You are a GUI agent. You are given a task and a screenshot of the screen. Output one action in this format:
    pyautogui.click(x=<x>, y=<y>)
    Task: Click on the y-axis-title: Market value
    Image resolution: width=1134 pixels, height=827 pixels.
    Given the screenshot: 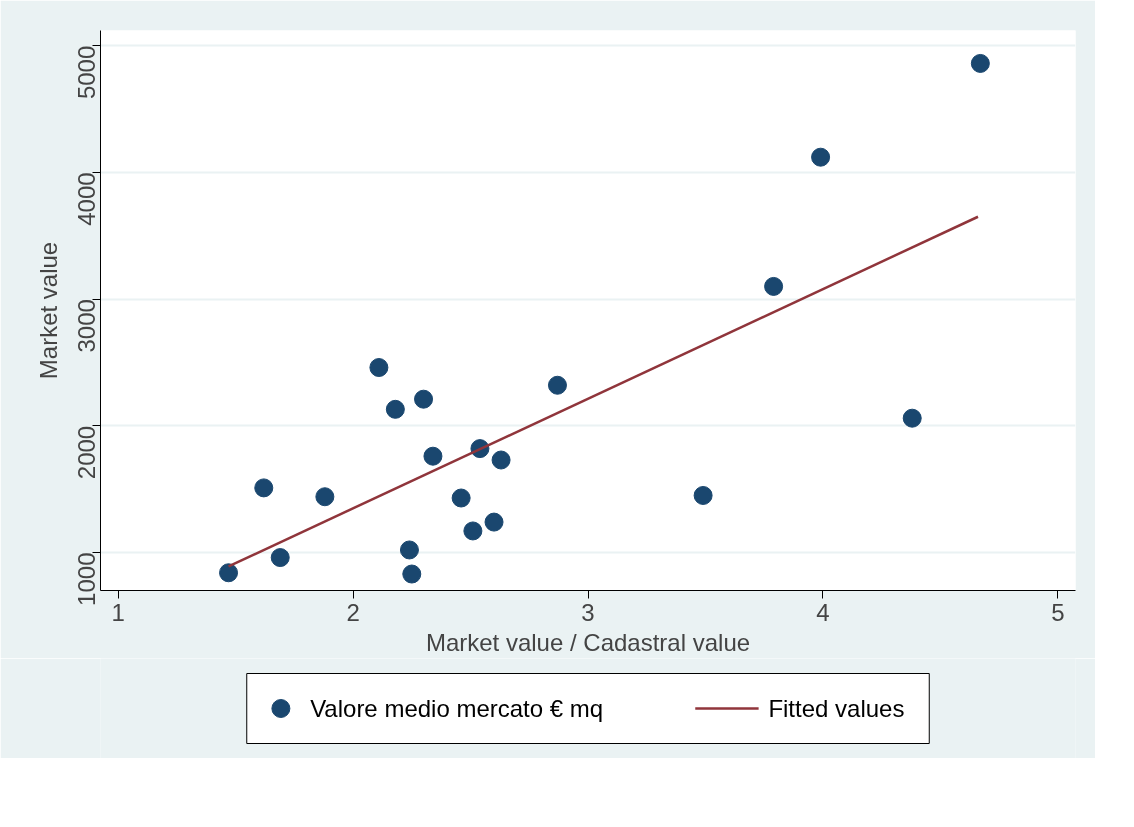 What is the action you would take?
    pyautogui.click(x=48, y=310)
    